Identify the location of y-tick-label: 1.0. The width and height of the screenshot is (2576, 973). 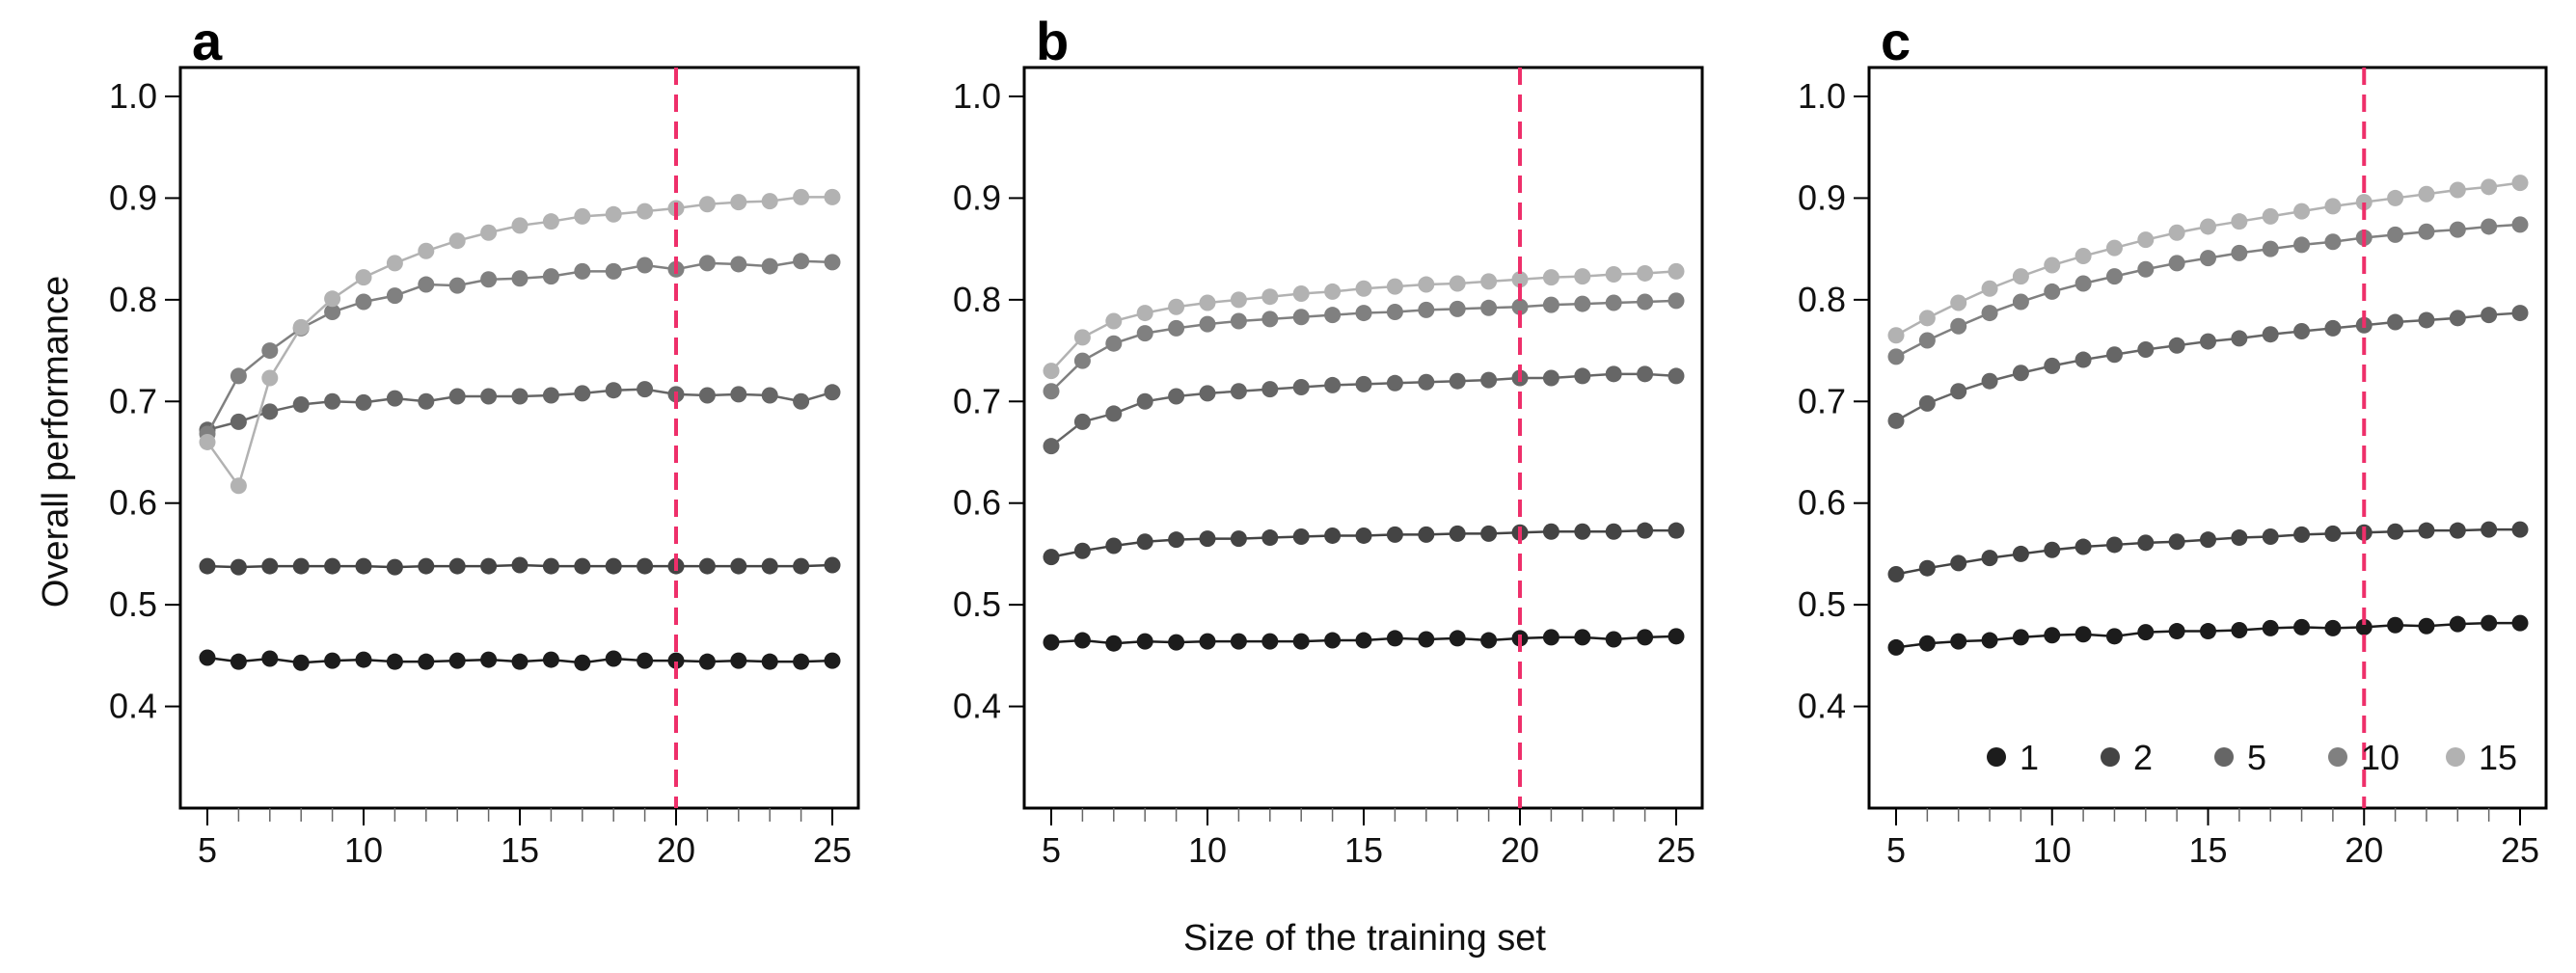
(133, 96).